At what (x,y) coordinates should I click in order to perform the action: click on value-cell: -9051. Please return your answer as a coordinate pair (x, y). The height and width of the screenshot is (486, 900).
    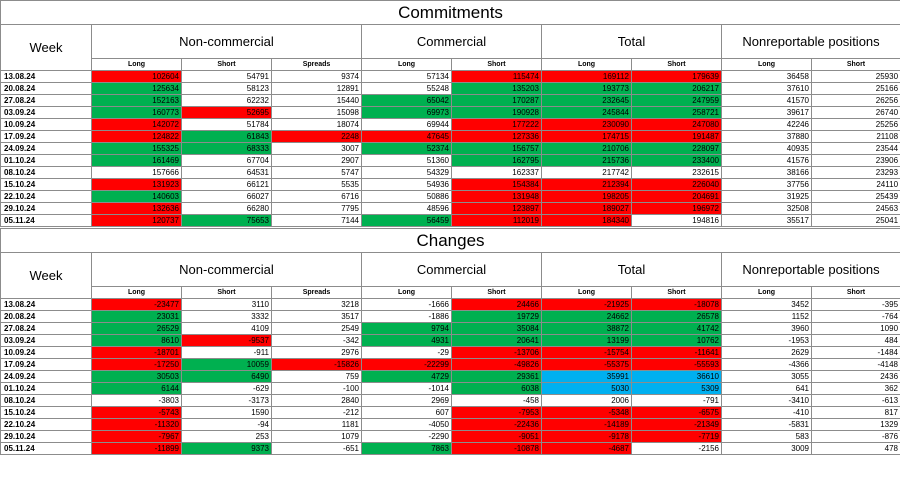
    Looking at the image, I should click on (496, 436).